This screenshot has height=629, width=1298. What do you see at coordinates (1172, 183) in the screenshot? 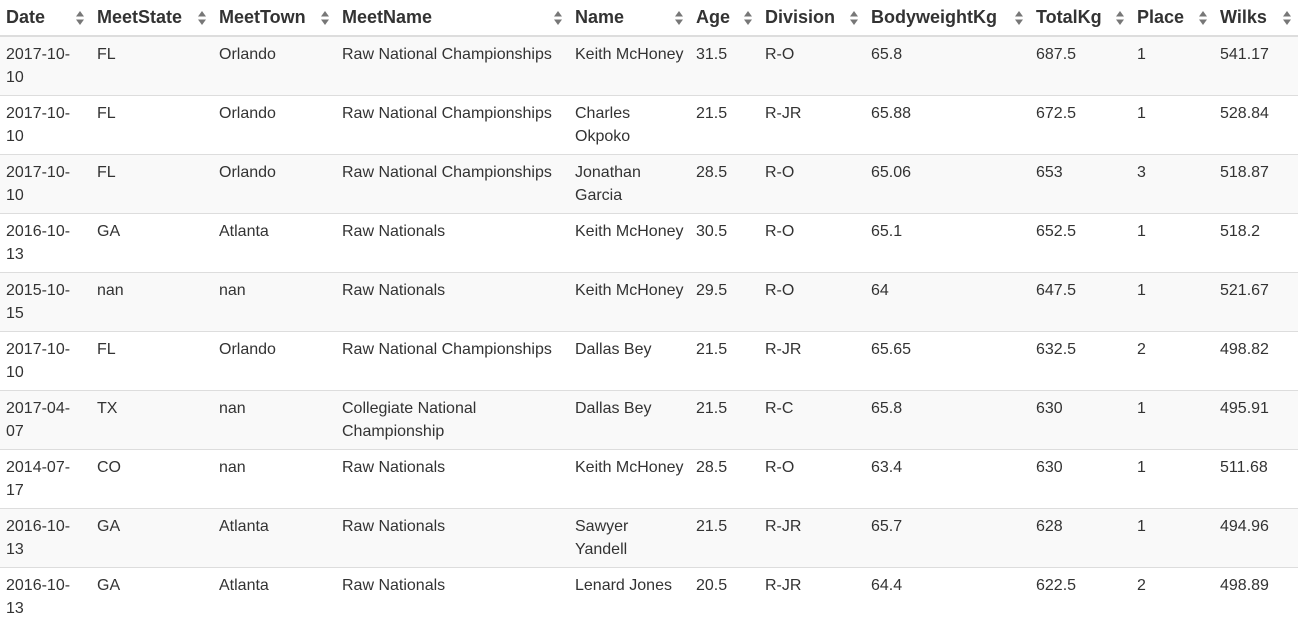
I see `table-cell: 3` at bounding box center [1172, 183].